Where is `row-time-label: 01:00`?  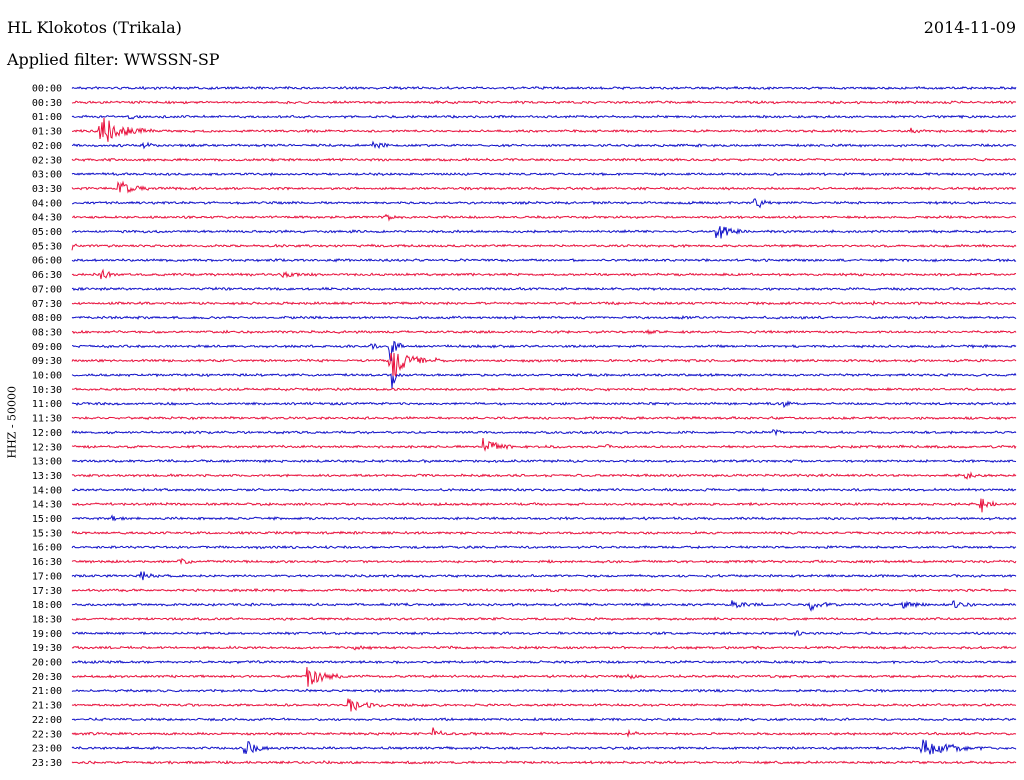
row-time-label: 01:00 is located at coordinates (47, 117).